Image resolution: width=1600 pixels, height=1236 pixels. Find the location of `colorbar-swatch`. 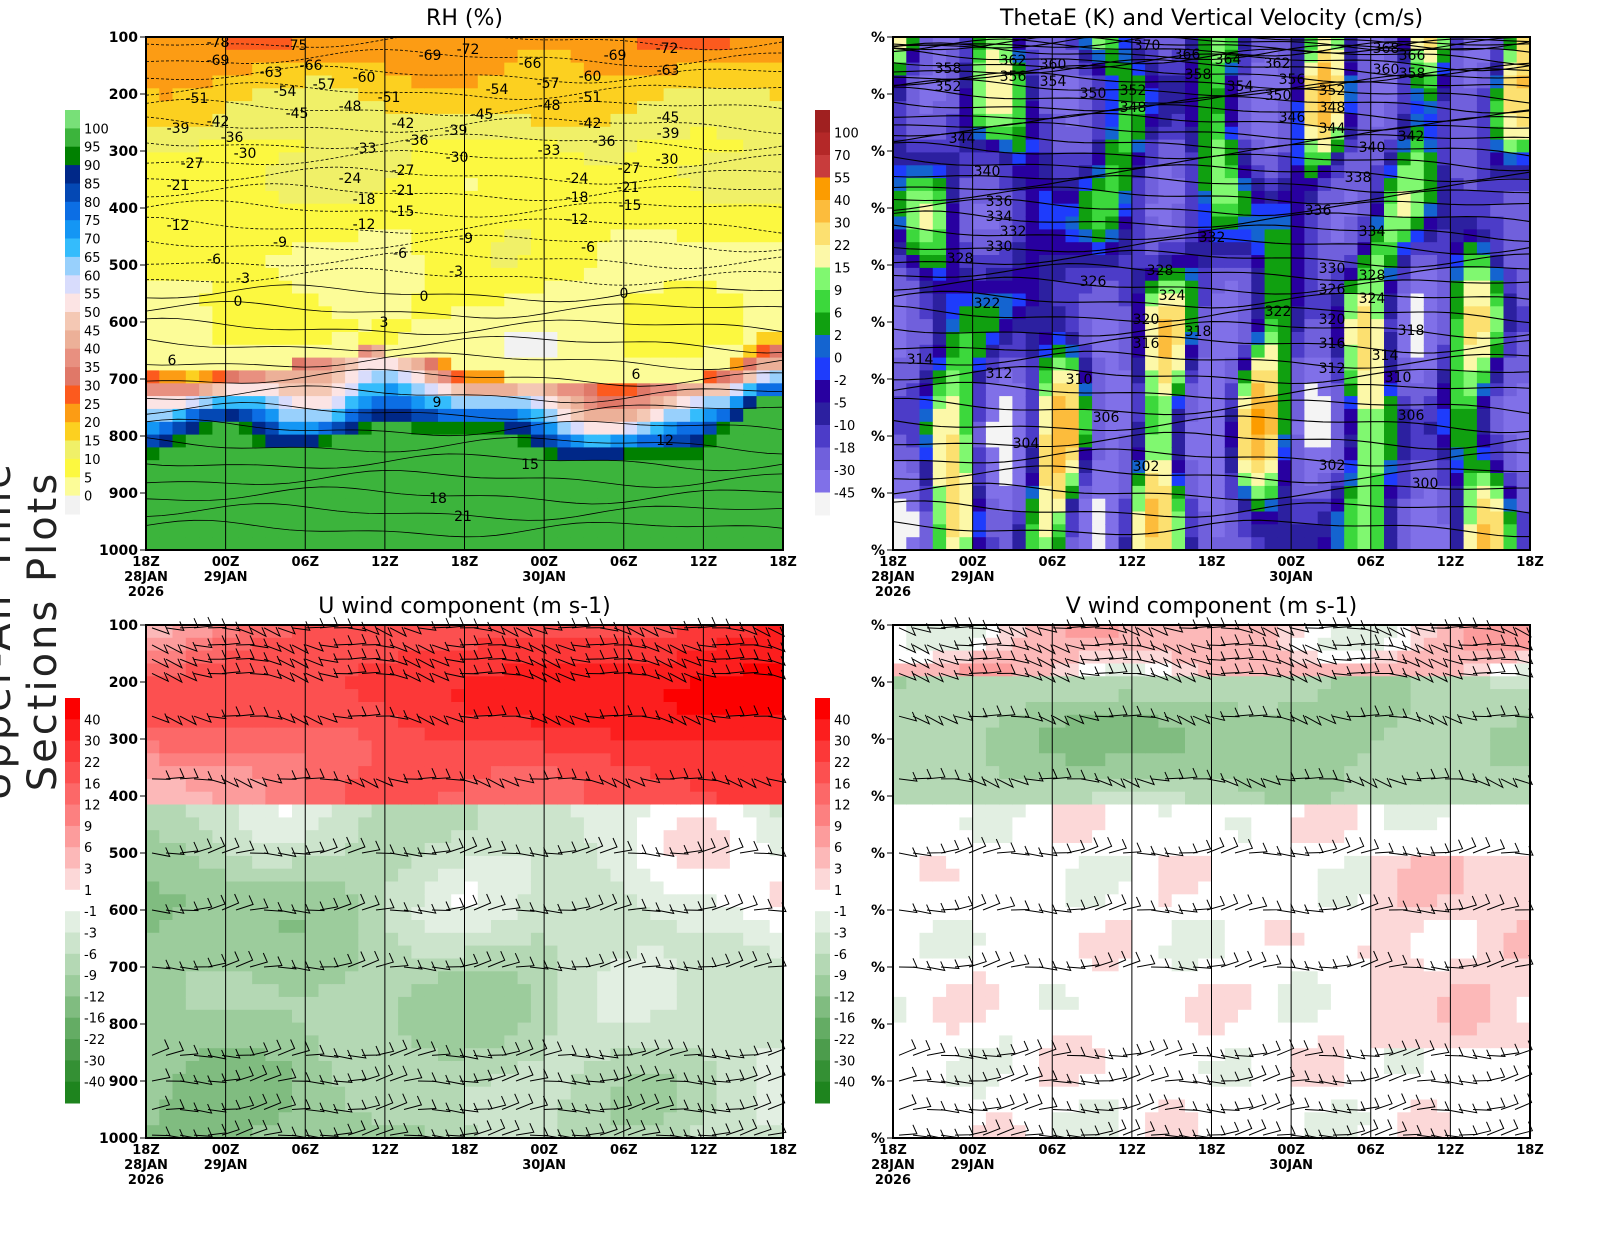

colorbar-swatch is located at coordinates (72, 230).